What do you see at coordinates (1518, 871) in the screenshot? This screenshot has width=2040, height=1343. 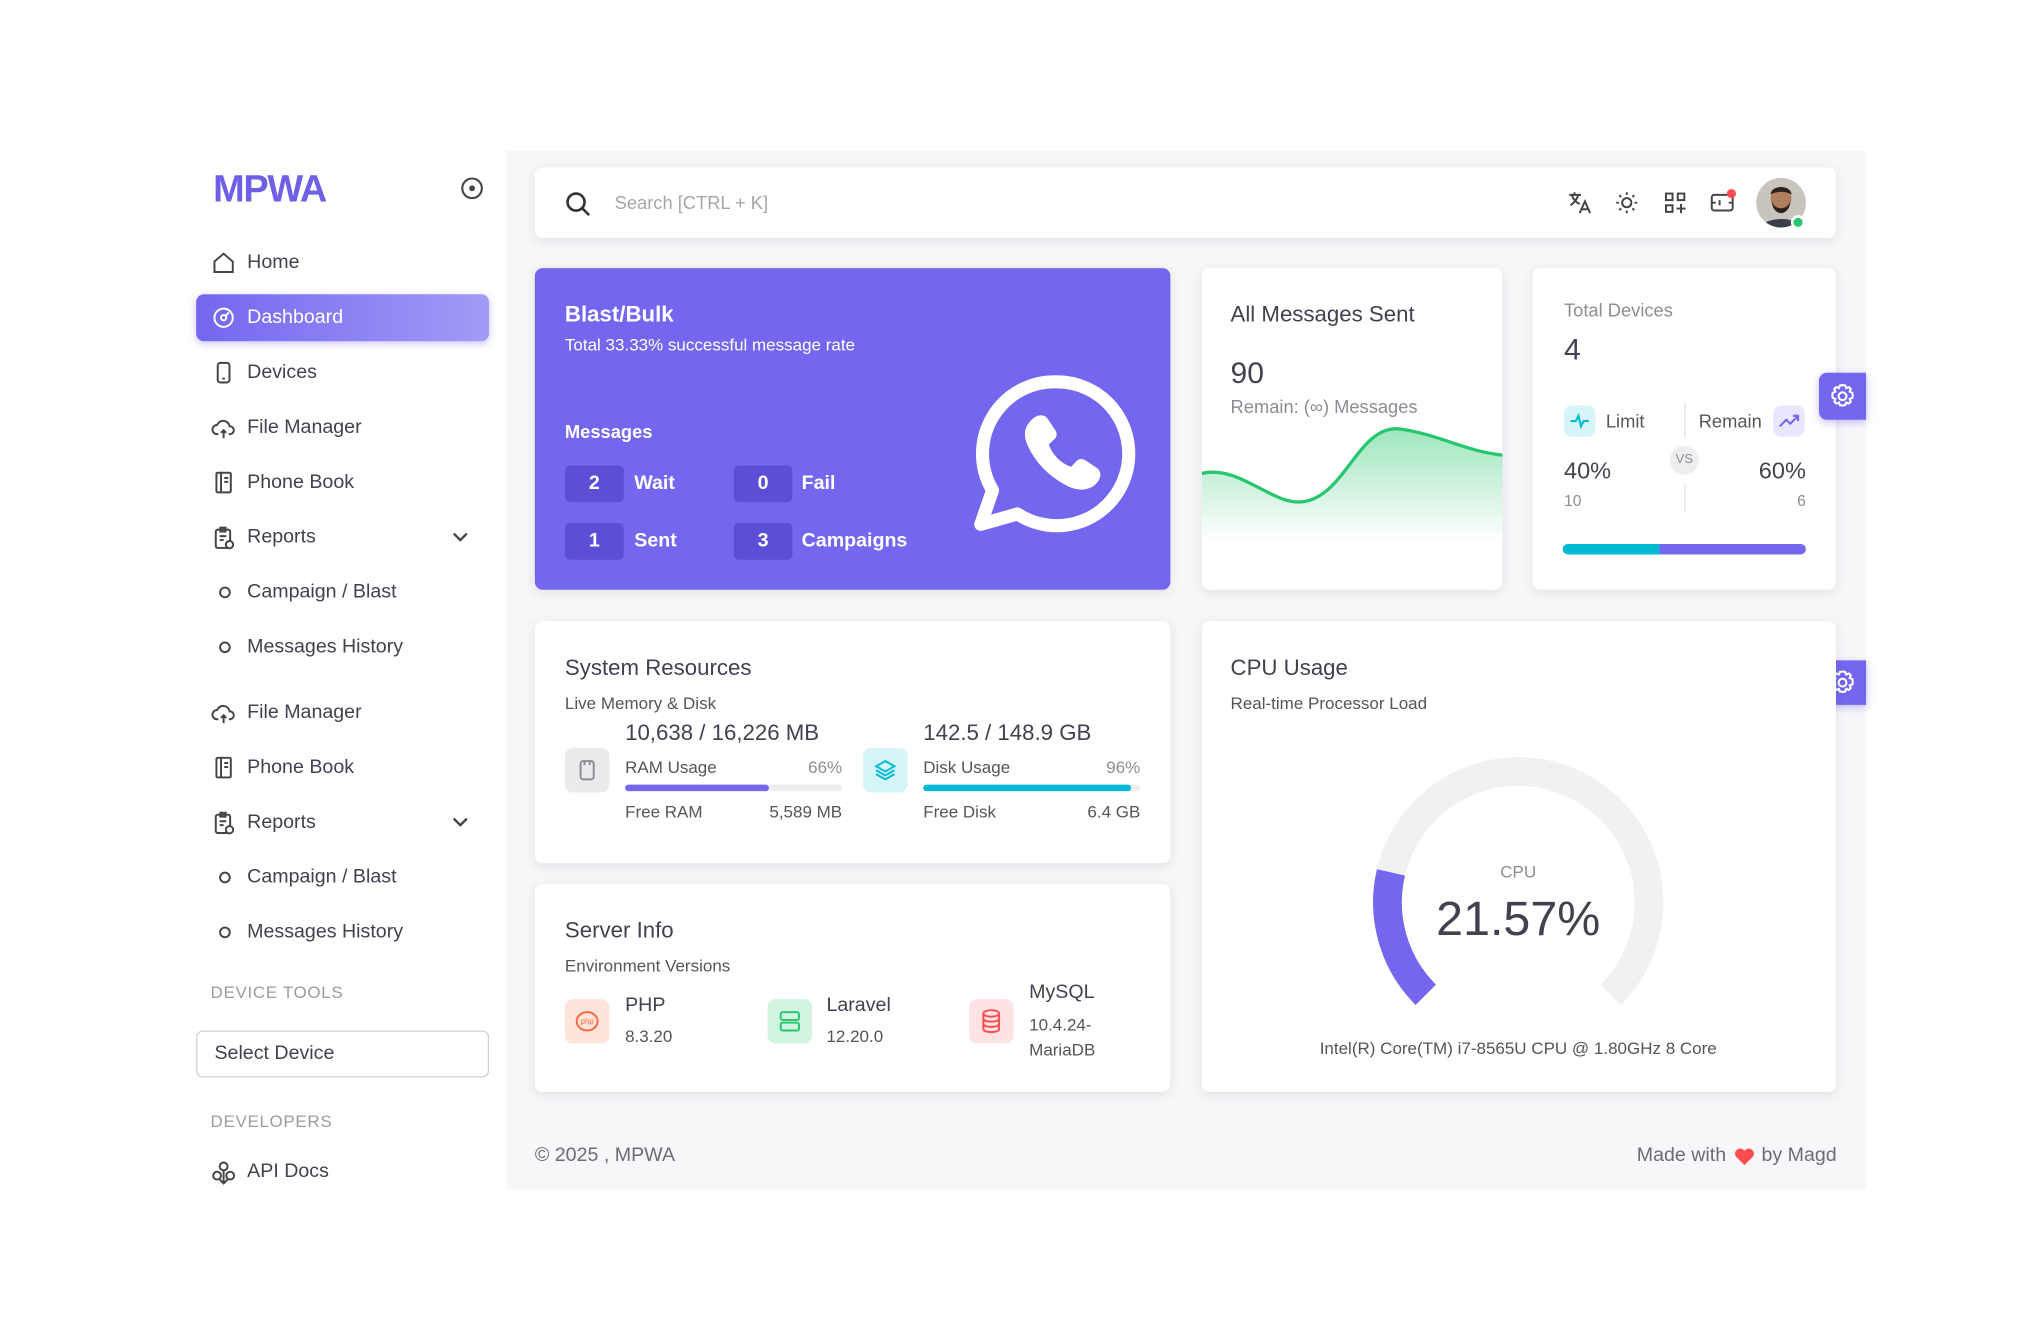 I see `gauge-label: CPU` at bounding box center [1518, 871].